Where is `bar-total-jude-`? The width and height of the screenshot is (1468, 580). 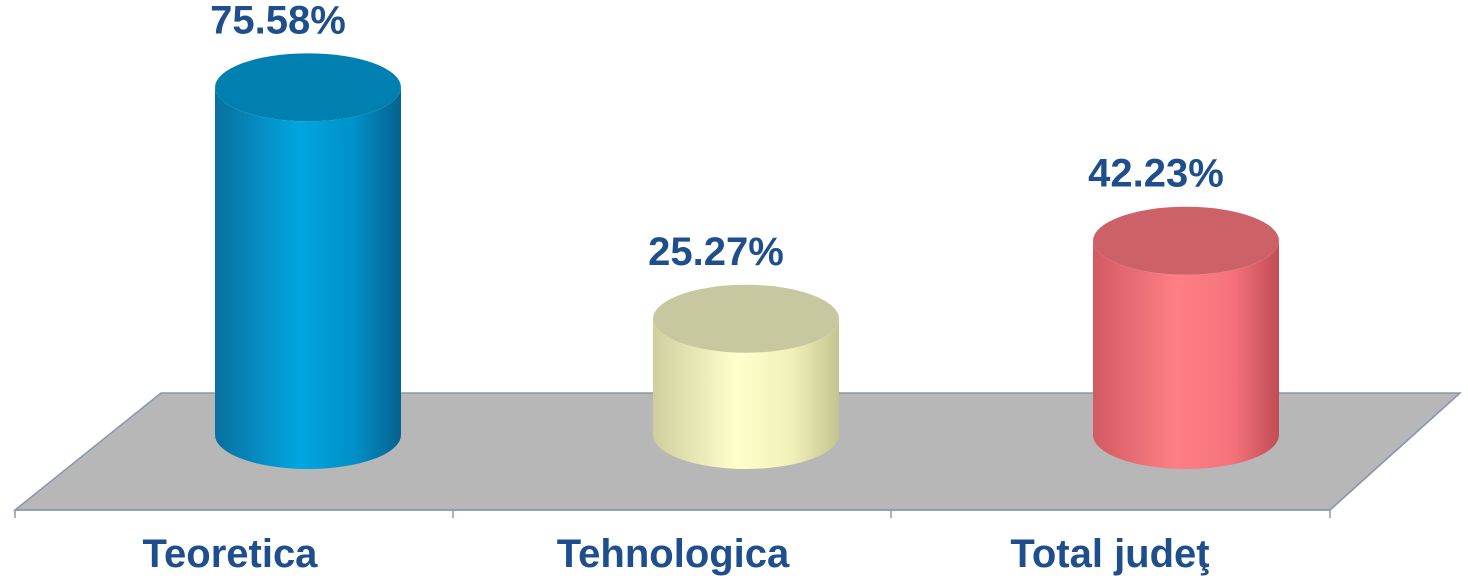 bar-total-jude- is located at coordinates (1186, 337).